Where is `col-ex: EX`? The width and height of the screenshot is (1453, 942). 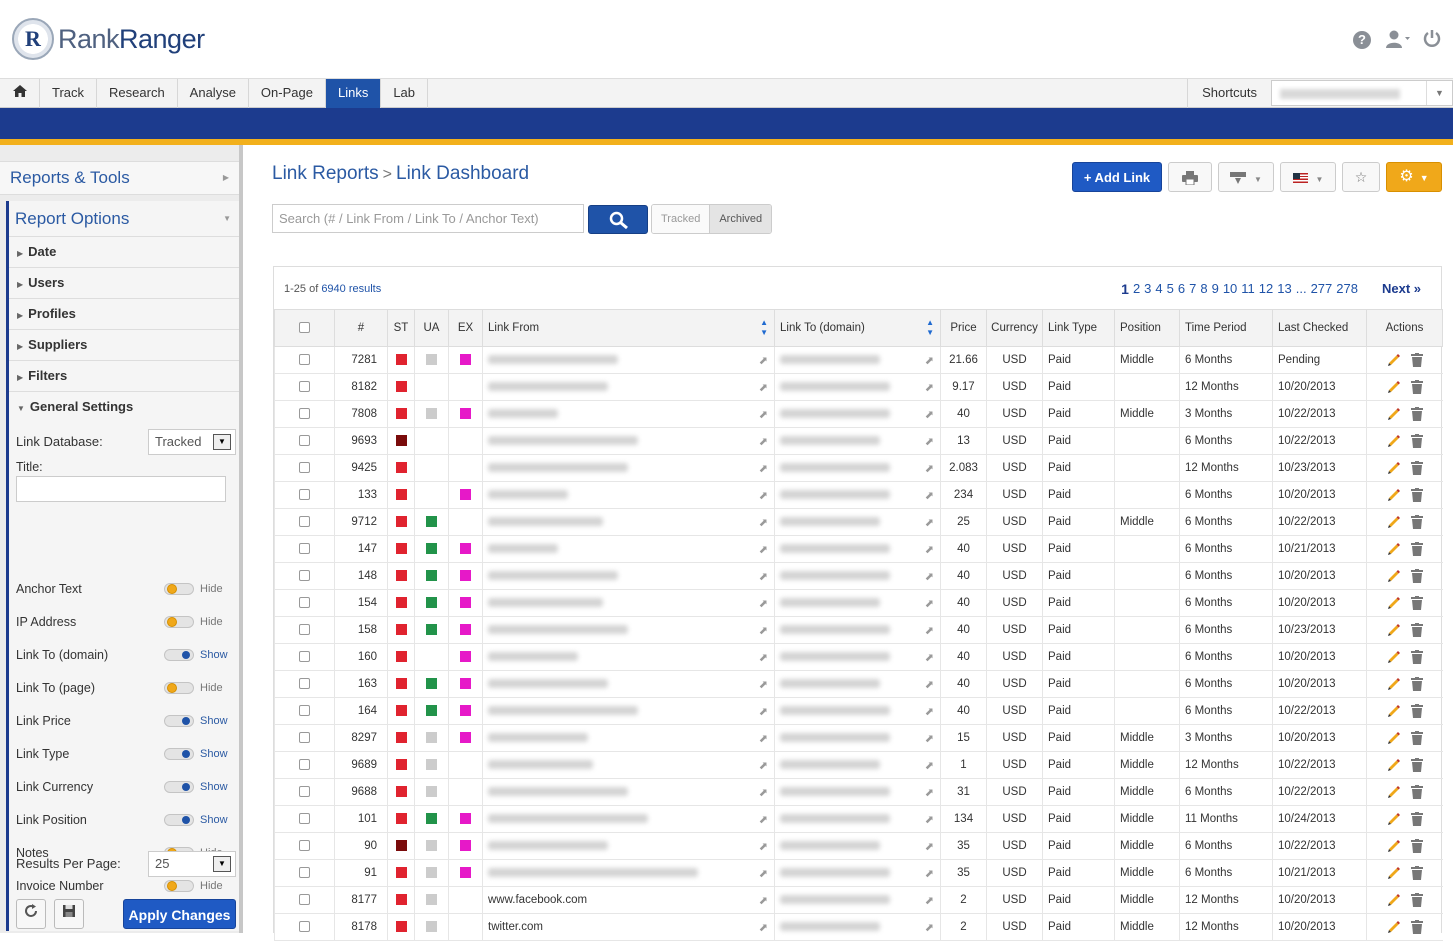
col-ex: EX is located at coordinates (465, 328).